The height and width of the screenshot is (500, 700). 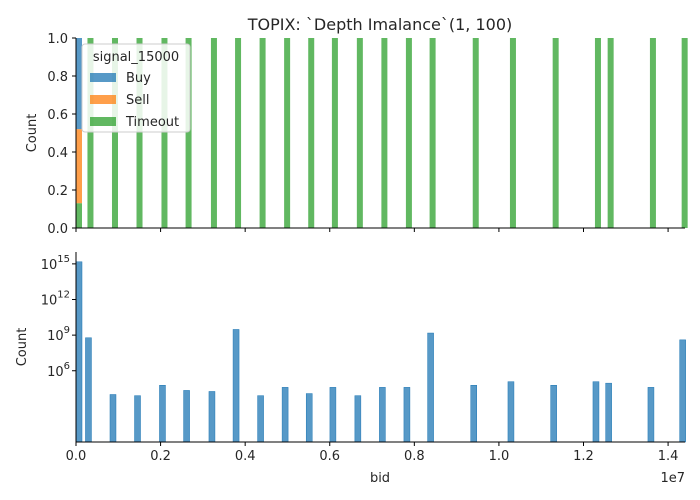 I want to click on top-panel-ylabel: Count, so click(x=32, y=133).